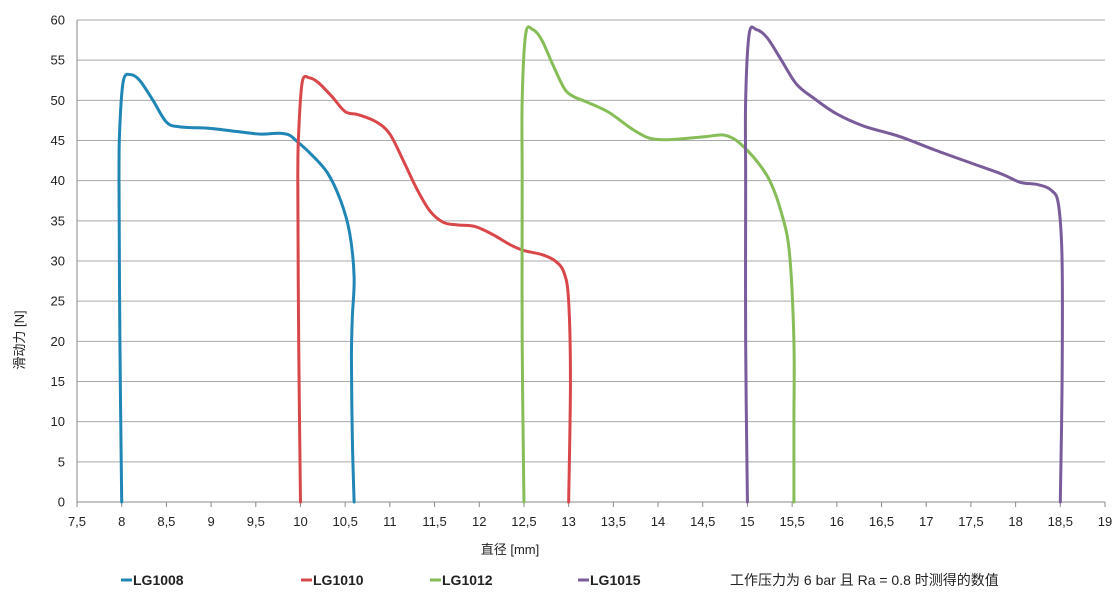 Image resolution: width=1120 pixels, height=596 pixels. Describe the element at coordinates (210, 521) in the screenshot. I see `x-tick-label: 9` at that location.